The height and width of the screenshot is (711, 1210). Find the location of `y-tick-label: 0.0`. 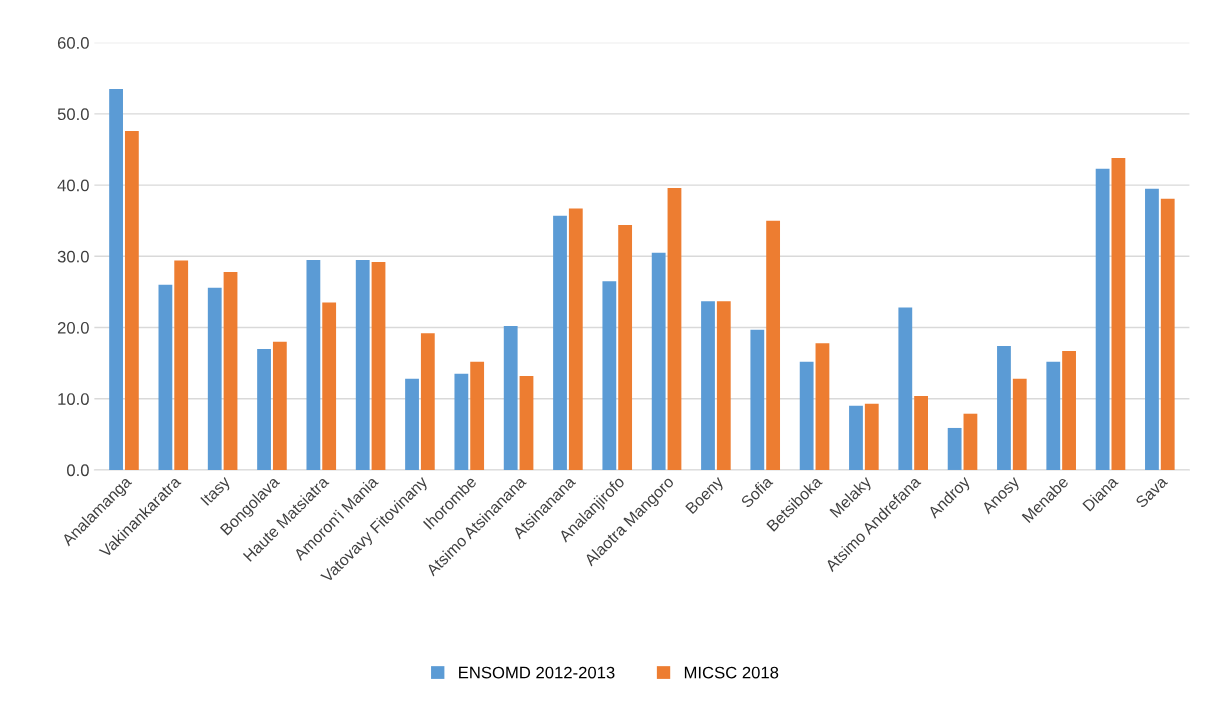

y-tick-label: 0.0 is located at coordinates (78, 470).